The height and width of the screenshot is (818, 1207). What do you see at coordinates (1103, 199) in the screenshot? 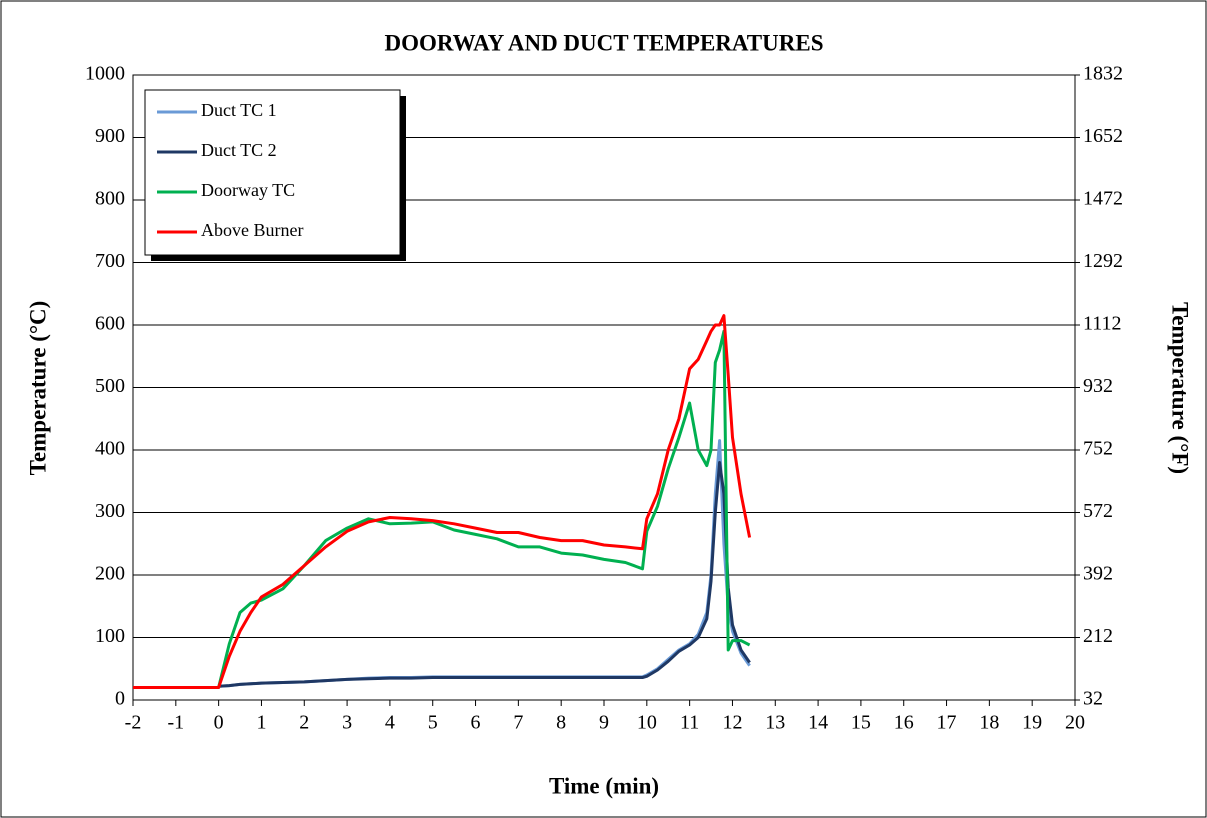
I see `y2-tick-label: 1472` at bounding box center [1103, 199].